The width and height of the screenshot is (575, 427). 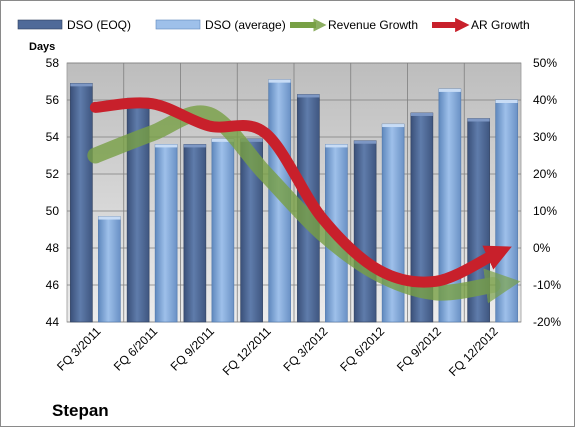 What do you see at coordinates (136, 349) in the screenshot?
I see `x-tick-label: FQ 6/2011` at bounding box center [136, 349].